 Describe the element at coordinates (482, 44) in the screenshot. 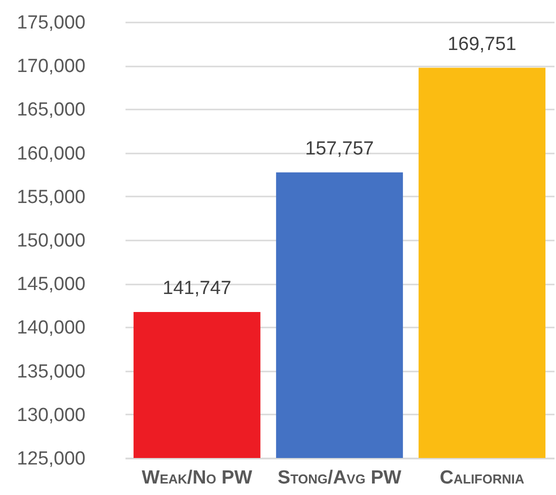

I see `data-label: 169,751` at that location.